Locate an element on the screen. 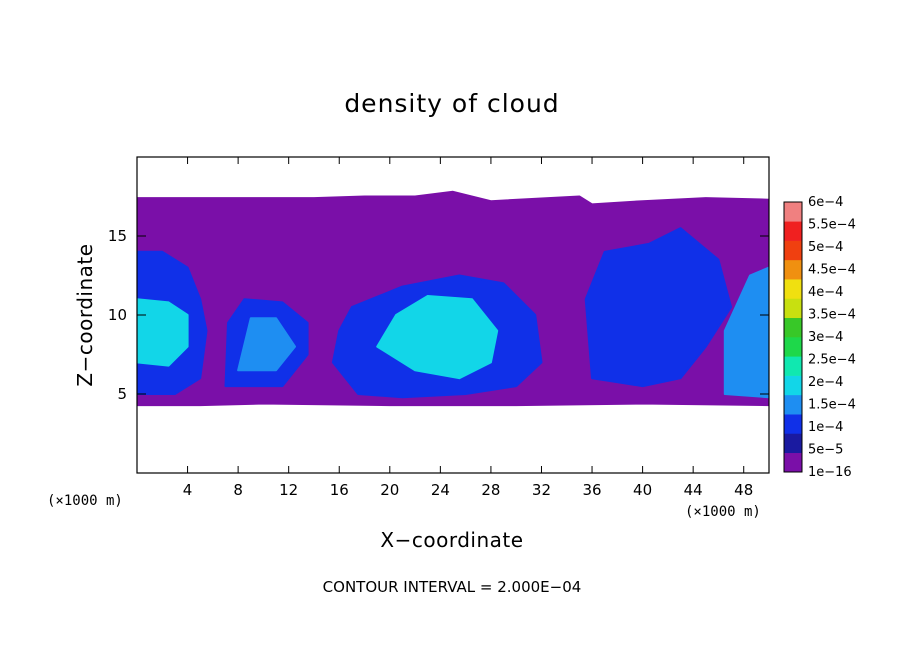 This screenshot has width=904, height=654. x-tick-label: 44 is located at coordinates (693, 490).